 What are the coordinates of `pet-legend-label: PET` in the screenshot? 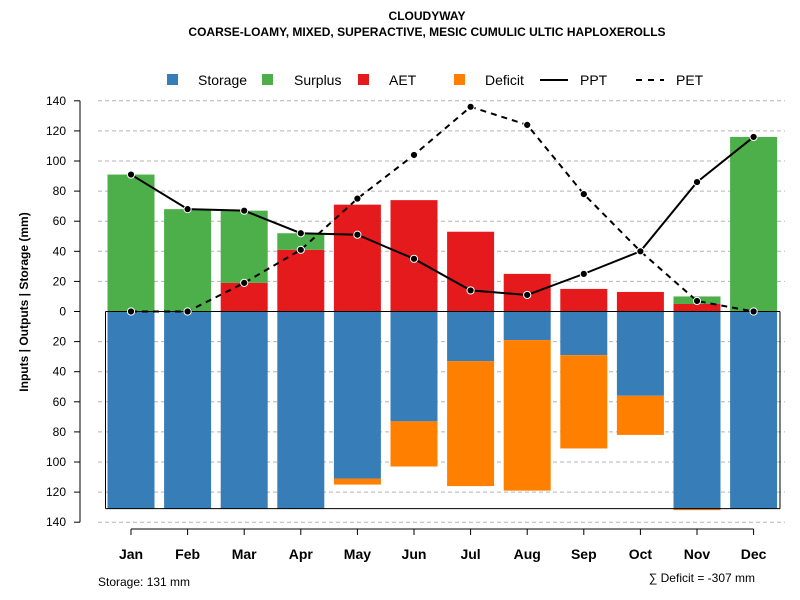 It's located at (690, 80).